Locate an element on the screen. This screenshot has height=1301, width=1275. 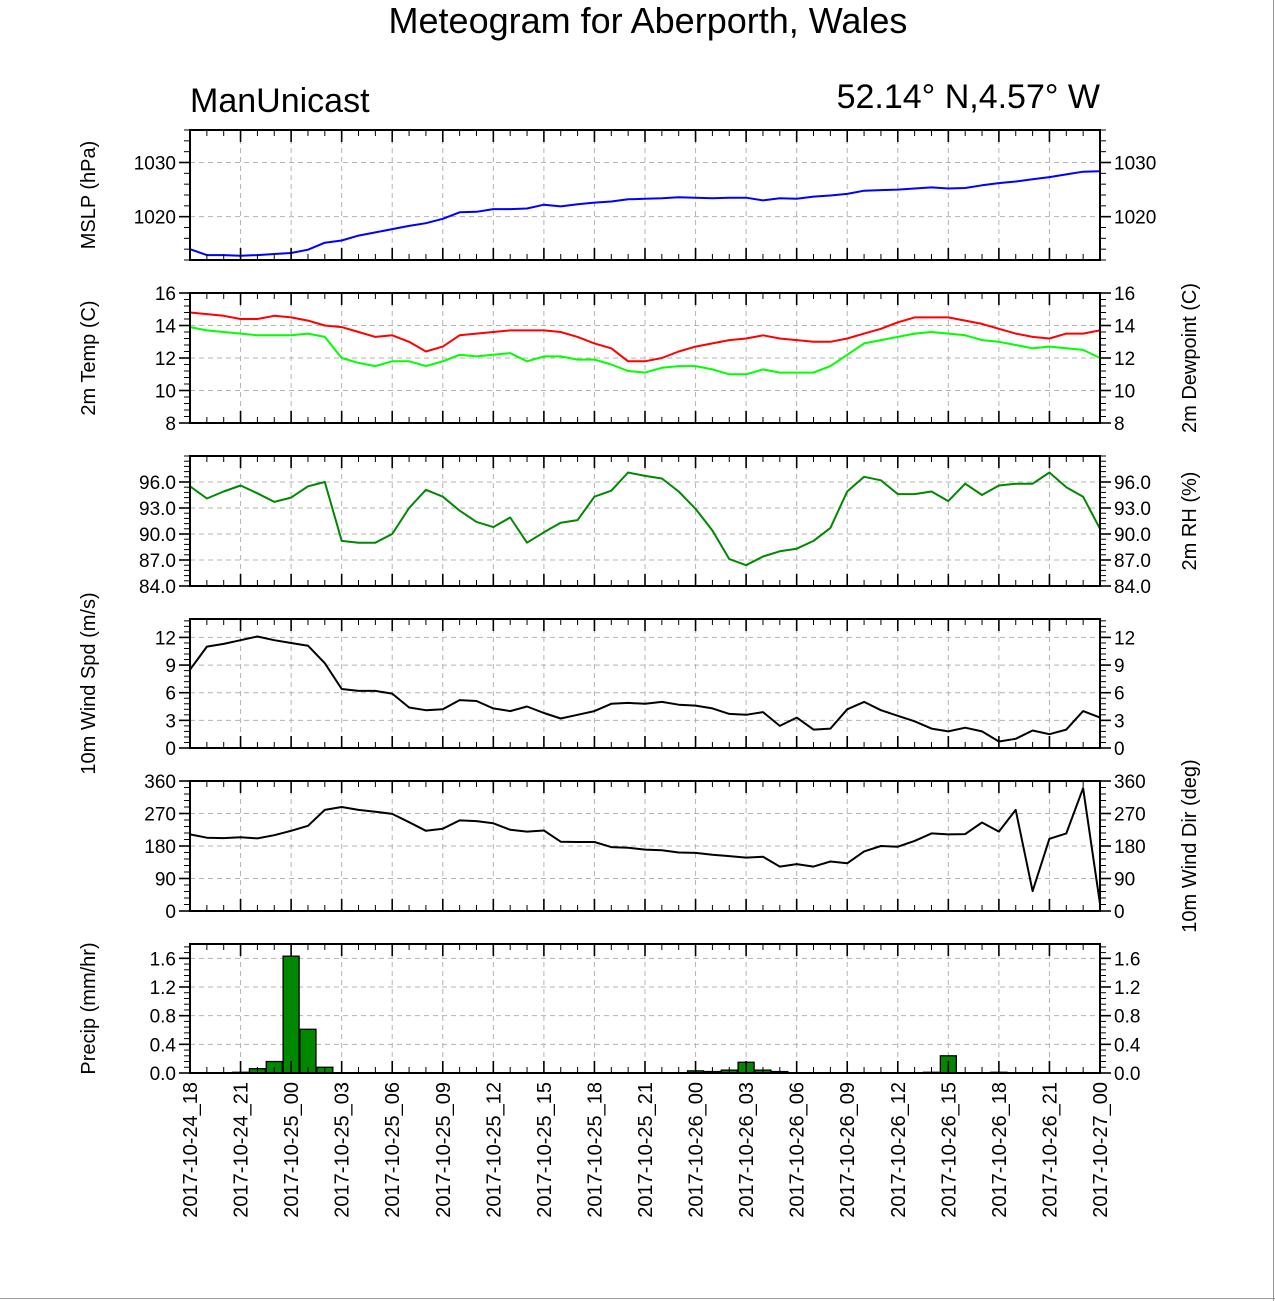
y-tick-label-left: 9 is located at coordinates (170, 666).